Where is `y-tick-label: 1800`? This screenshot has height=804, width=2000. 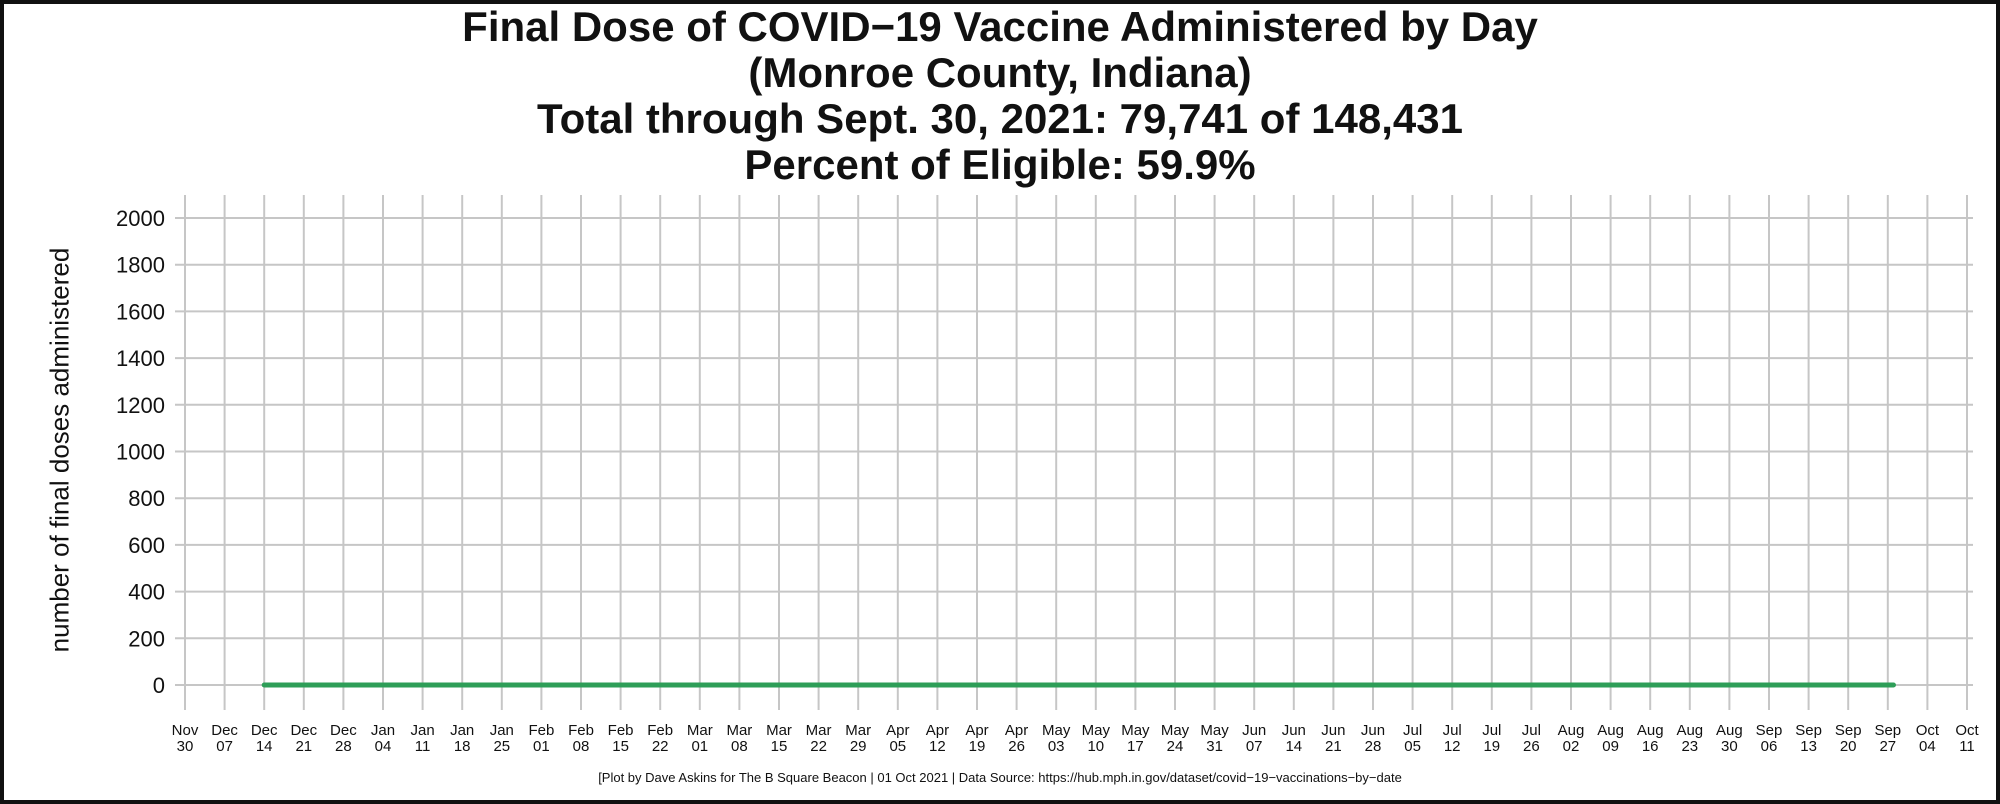 y-tick-label: 1800 is located at coordinates (140, 265).